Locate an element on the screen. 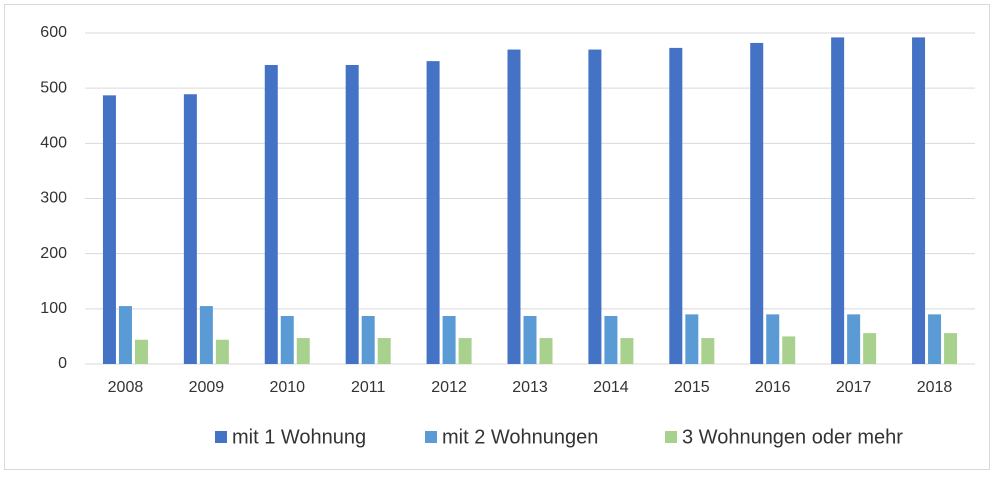  x-tick-label: 2018 is located at coordinates (935, 387).